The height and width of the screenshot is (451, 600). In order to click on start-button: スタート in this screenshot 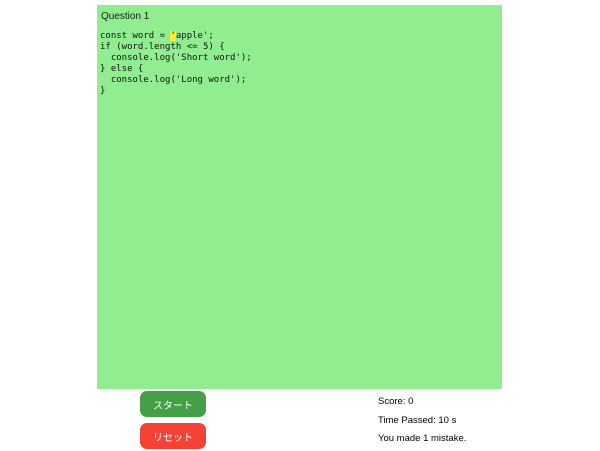, I will do `click(173, 404)`.